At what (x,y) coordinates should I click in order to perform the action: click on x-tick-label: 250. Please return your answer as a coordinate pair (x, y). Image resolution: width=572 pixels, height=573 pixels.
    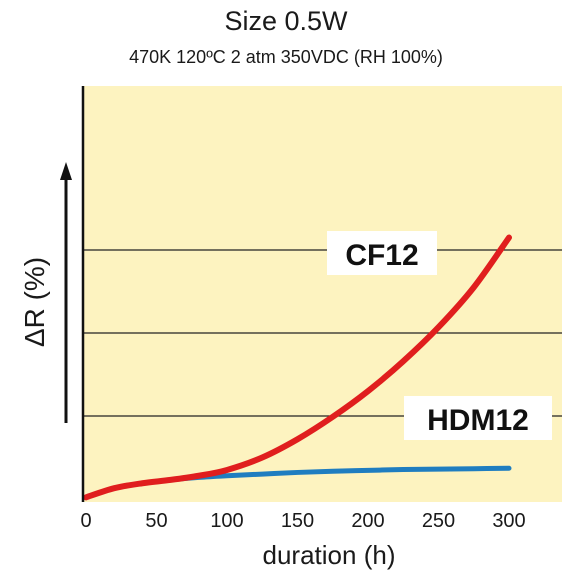
    Looking at the image, I should click on (438, 521).